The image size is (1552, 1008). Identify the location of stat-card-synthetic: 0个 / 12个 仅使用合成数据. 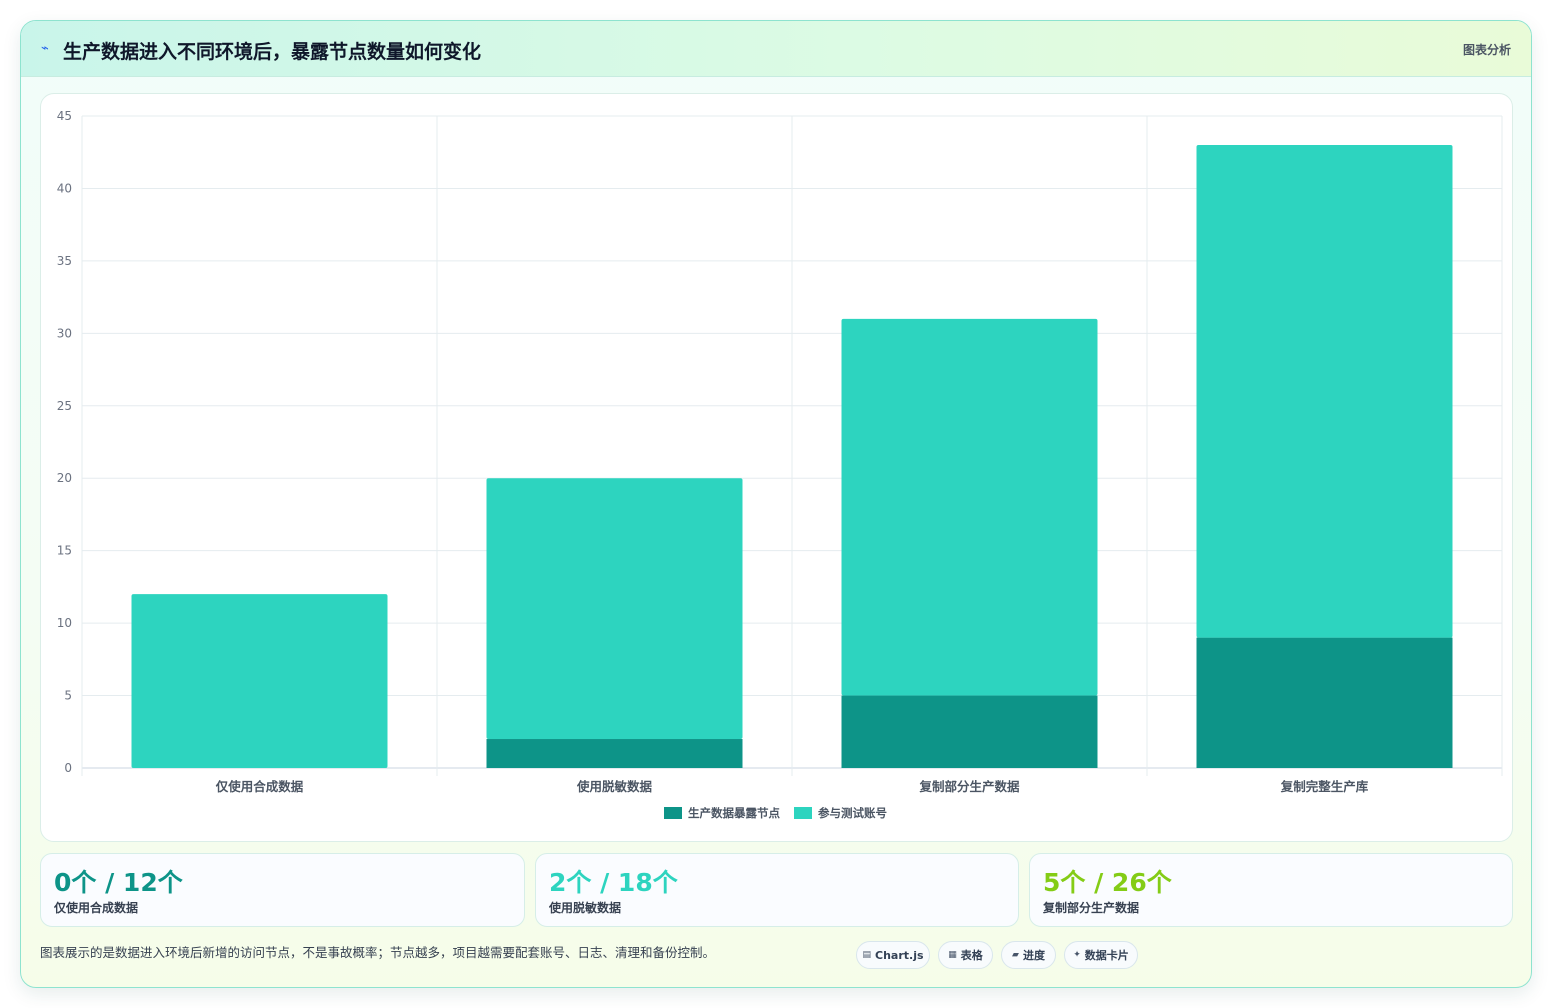
(282, 890).